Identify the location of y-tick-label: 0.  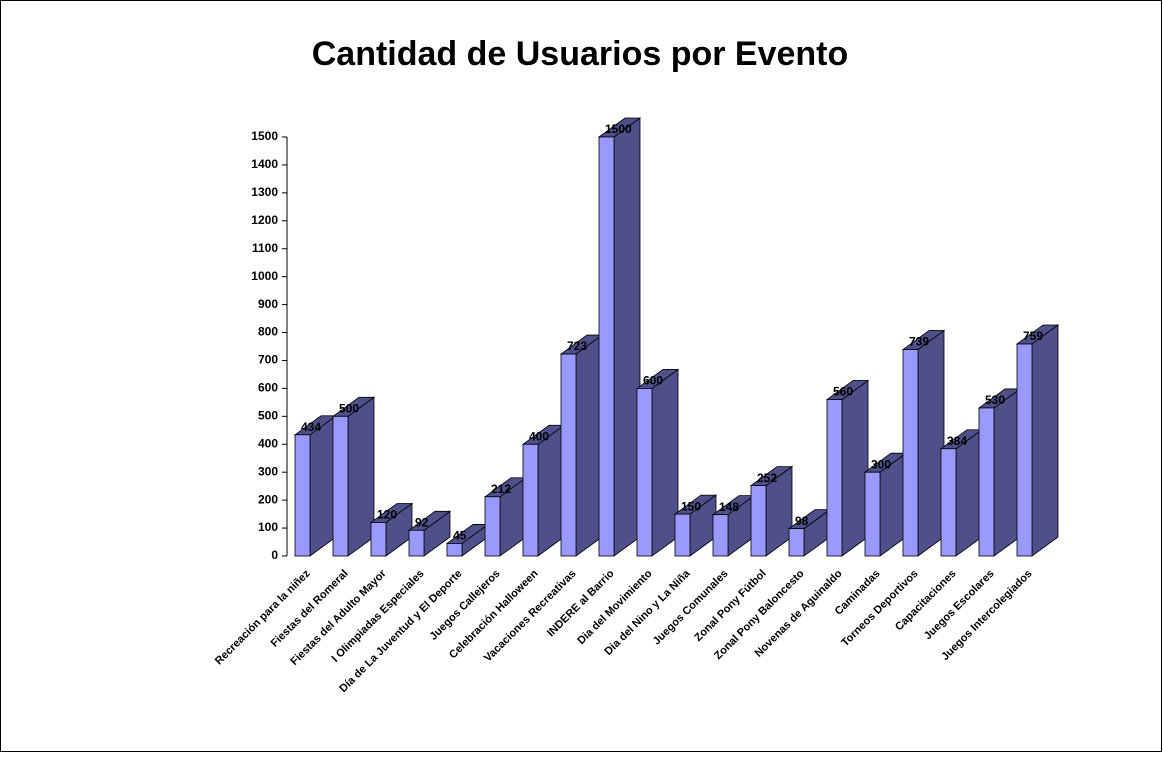
(274, 555).